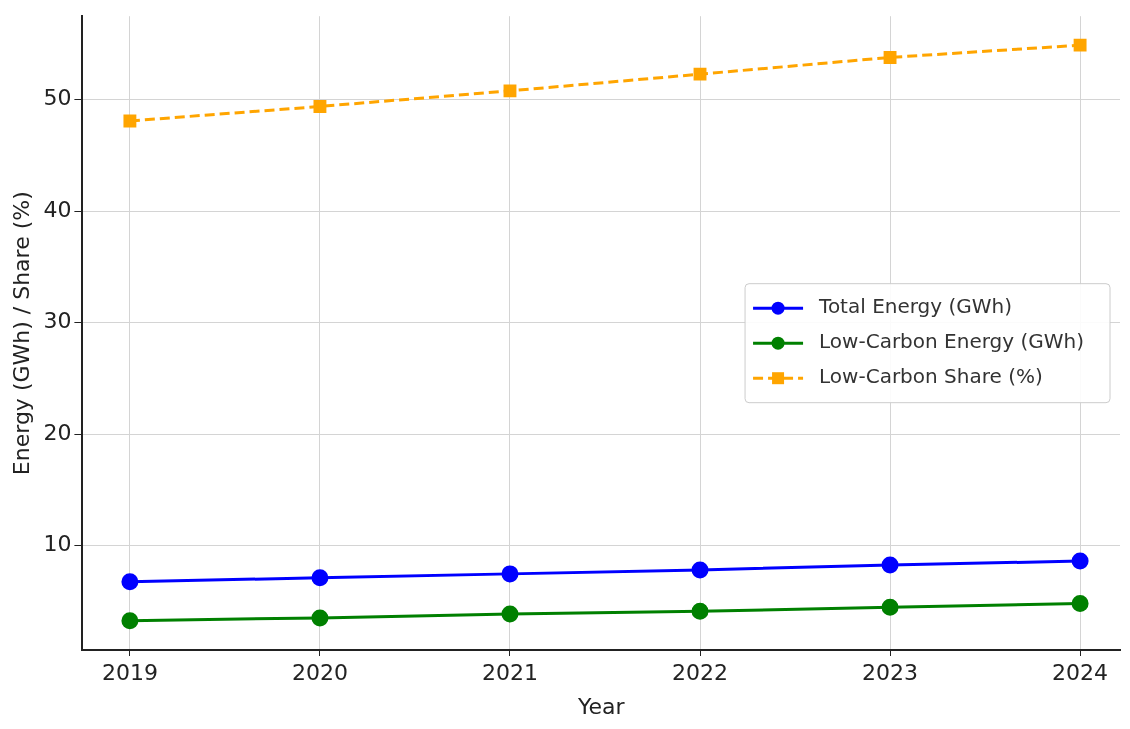  Describe the element at coordinates (57, 209) in the screenshot. I see `y-tick-label: 40` at that location.